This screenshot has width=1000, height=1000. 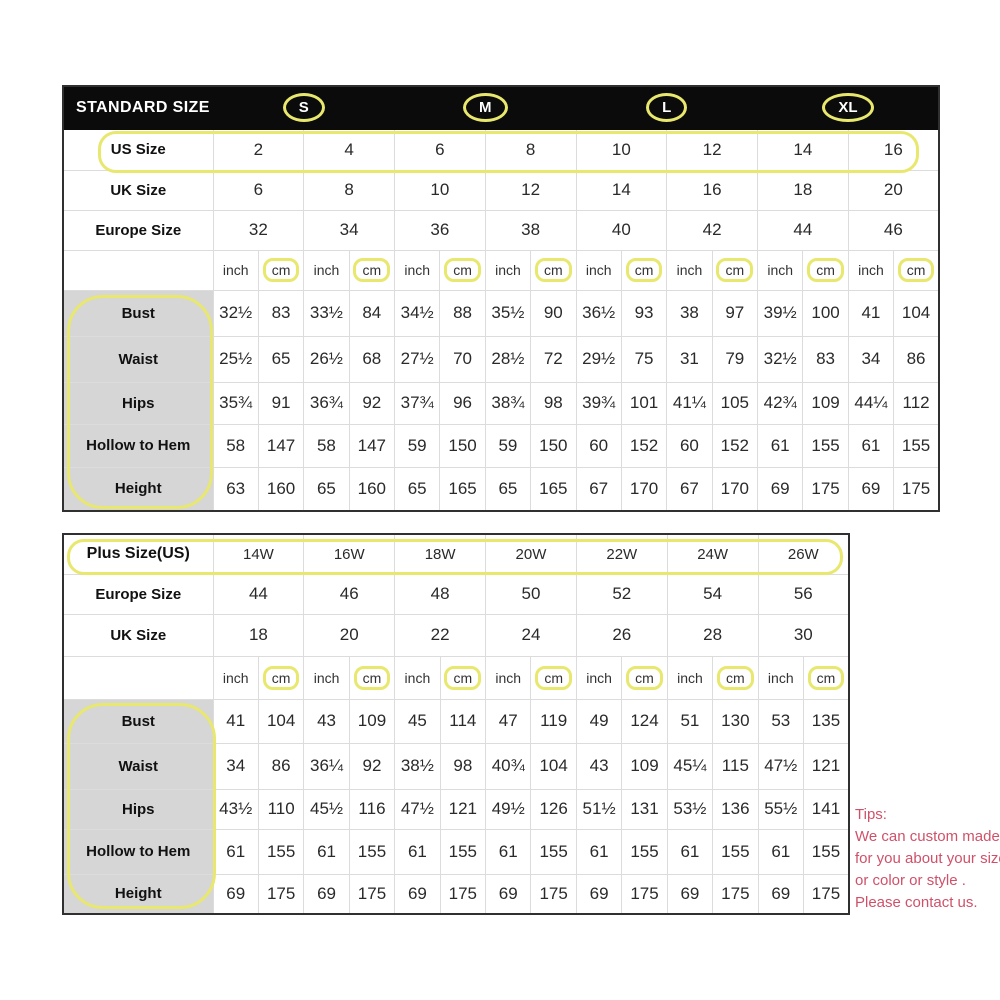 I want to click on size-value-cell: 14W, so click(x=258, y=554).